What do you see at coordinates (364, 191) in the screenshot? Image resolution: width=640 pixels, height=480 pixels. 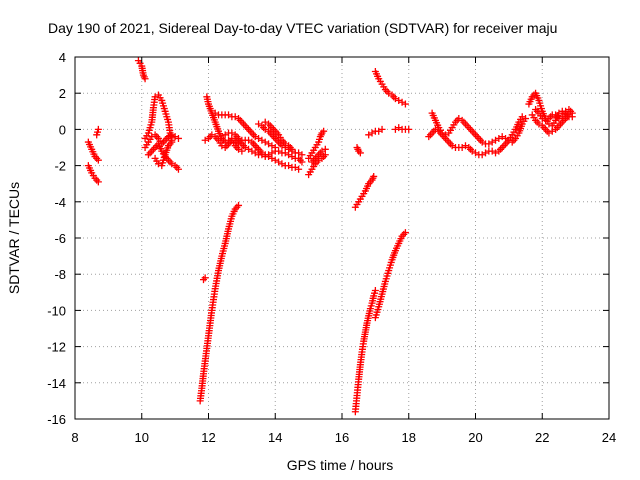 I see `series-arc-16.5a` at bounding box center [364, 191].